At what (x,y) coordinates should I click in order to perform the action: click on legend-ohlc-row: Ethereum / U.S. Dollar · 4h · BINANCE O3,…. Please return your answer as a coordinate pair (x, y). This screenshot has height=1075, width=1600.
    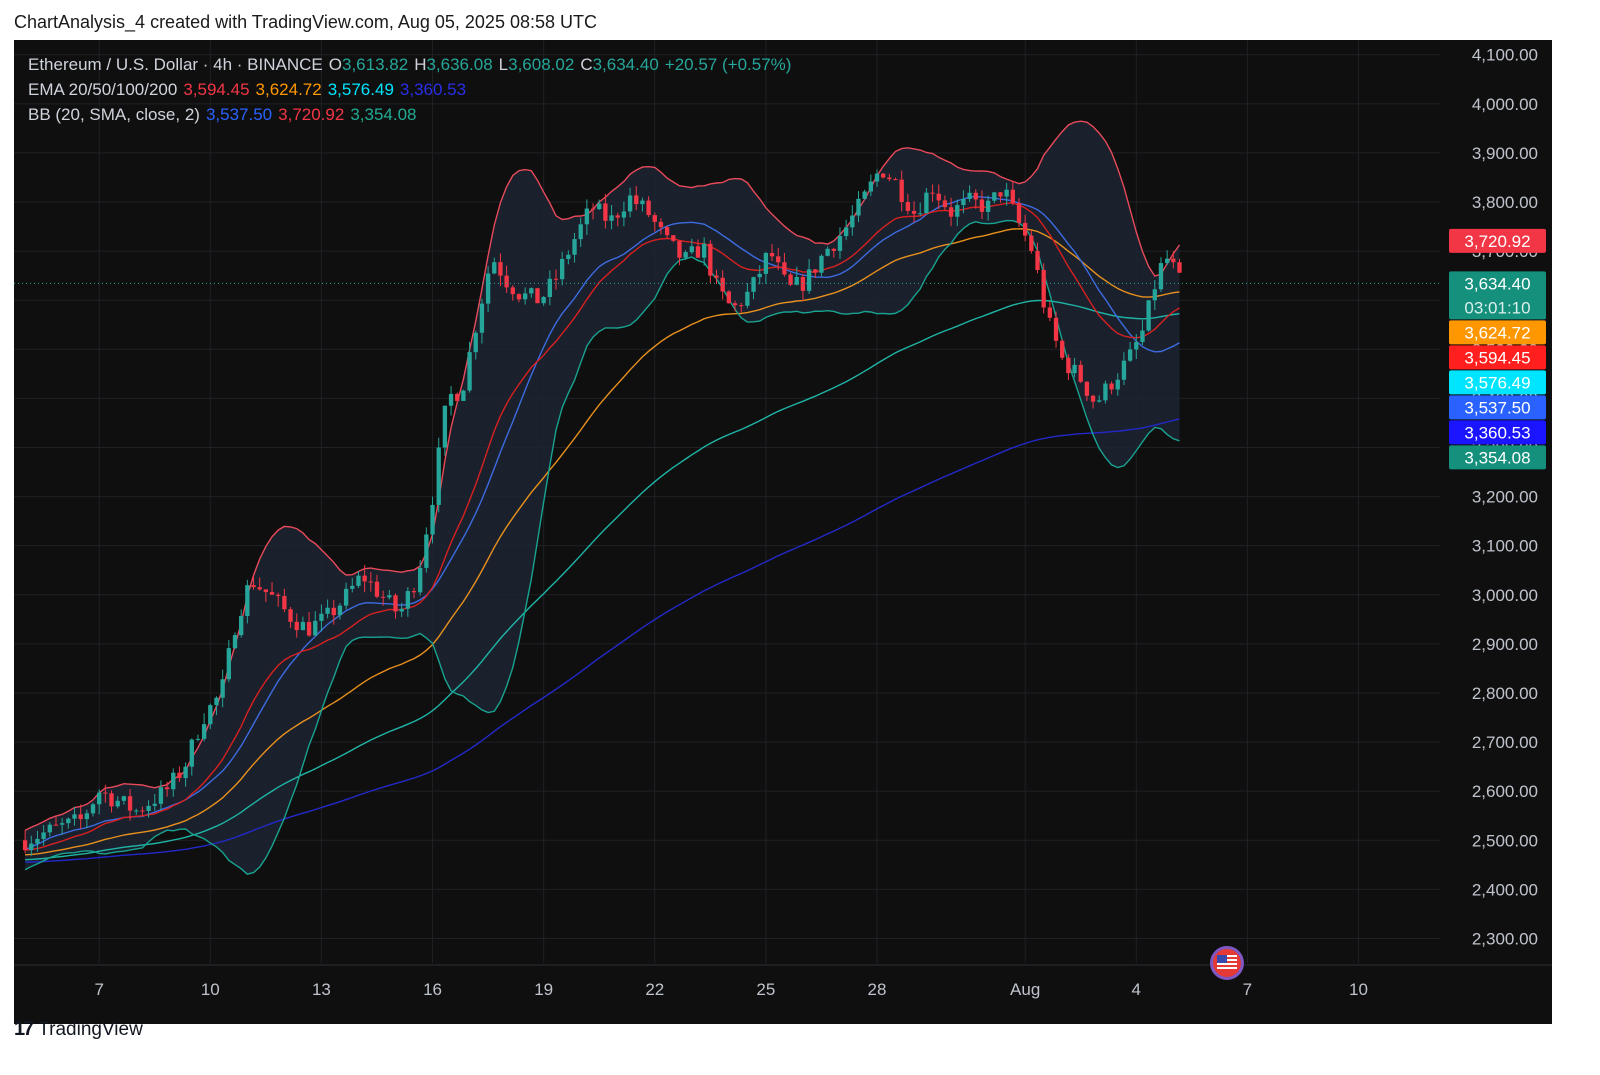
    Looking at the image, I should click on (412, 64).